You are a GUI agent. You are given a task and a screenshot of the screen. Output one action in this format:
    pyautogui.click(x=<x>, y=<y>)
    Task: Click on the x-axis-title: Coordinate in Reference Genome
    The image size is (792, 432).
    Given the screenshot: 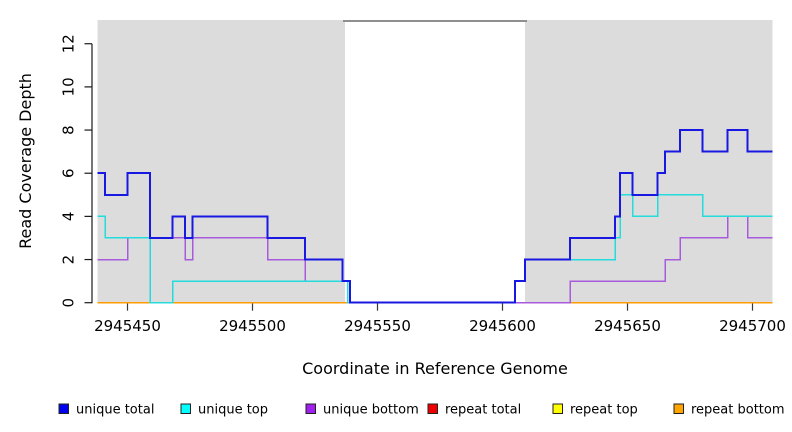 What is the action you would take?
    pyautogui.click(x=435, y=368)
    